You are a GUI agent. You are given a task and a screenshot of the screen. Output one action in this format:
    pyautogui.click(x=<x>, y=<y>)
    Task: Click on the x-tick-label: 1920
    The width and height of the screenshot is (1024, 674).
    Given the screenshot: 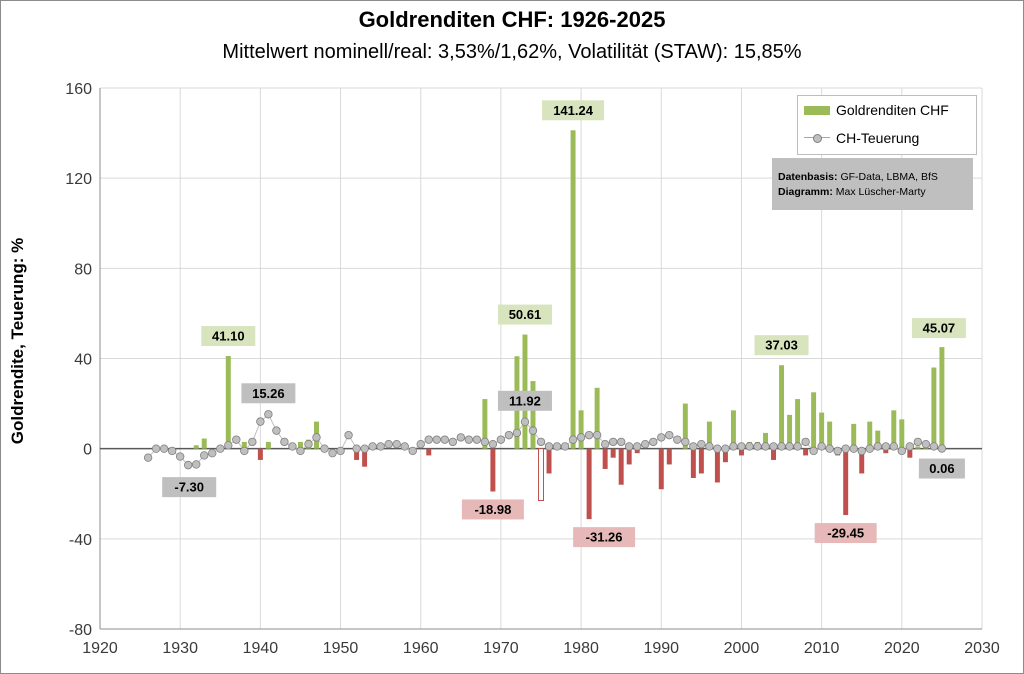 What is the action you would take?
    pyautogui.click(x=100, y=648)
    